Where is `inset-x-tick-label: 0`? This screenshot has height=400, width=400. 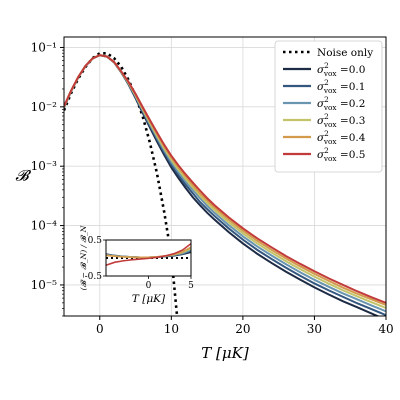
inset-x-tick-label: 0 is located at coordinates (149, 286).